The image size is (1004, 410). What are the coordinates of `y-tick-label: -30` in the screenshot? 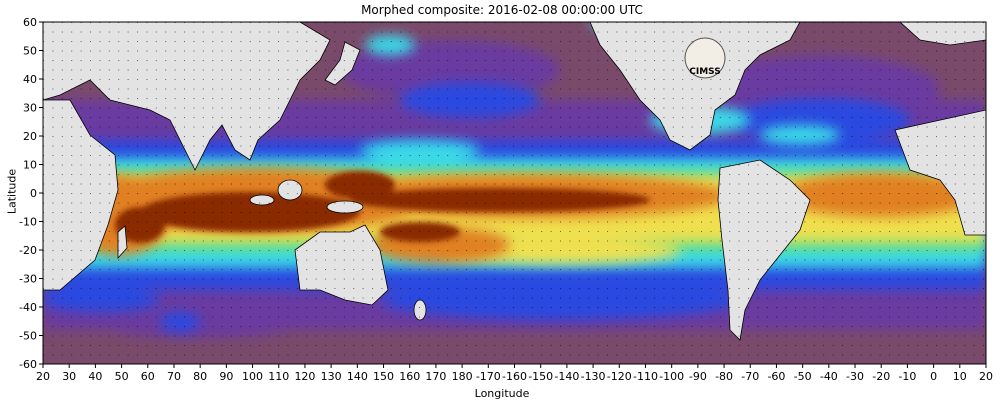 It's located at (28, 279).